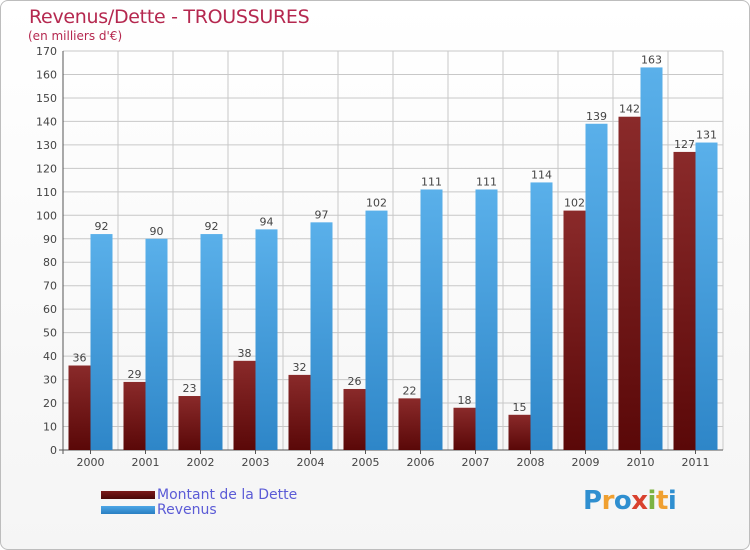  What do you see at coordinates (661, 501) in the screenshot?
I see `logo-letter: t` at bounding box center [661, 501].